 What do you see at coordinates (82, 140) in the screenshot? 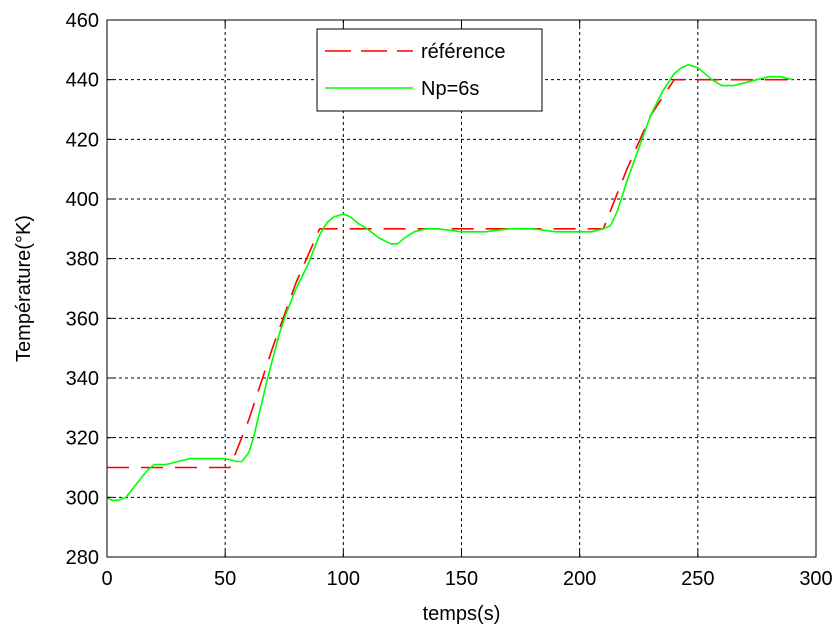
I see `y-tick-label: 420` at bounding box center [82, 140].